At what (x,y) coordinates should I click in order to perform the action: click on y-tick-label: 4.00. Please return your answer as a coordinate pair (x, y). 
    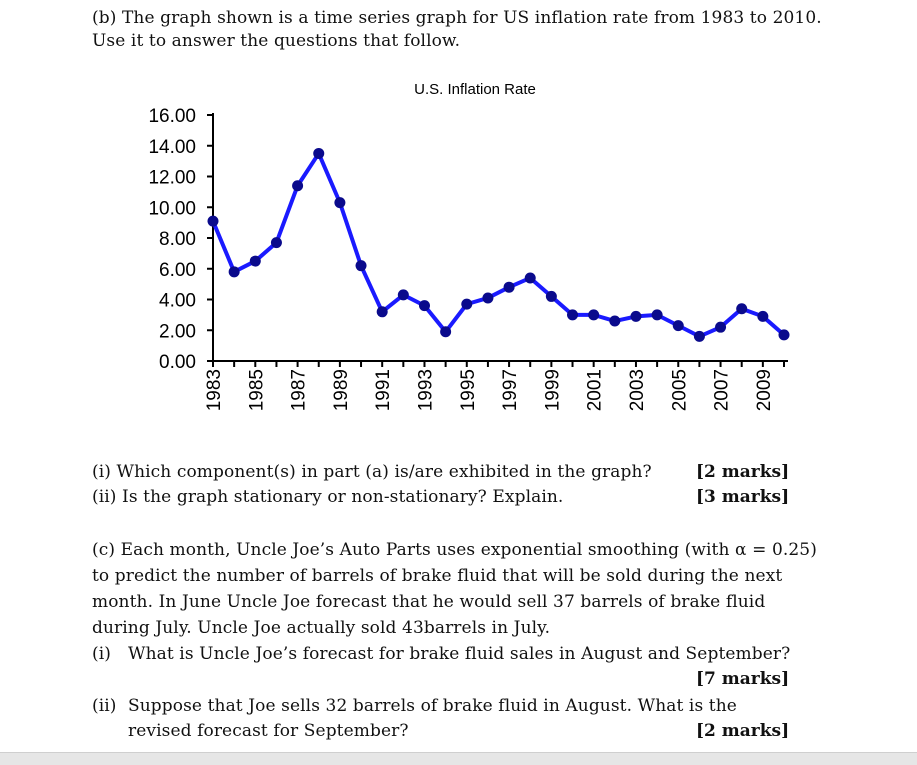
    Looking at the image, I should click on (177, 301).